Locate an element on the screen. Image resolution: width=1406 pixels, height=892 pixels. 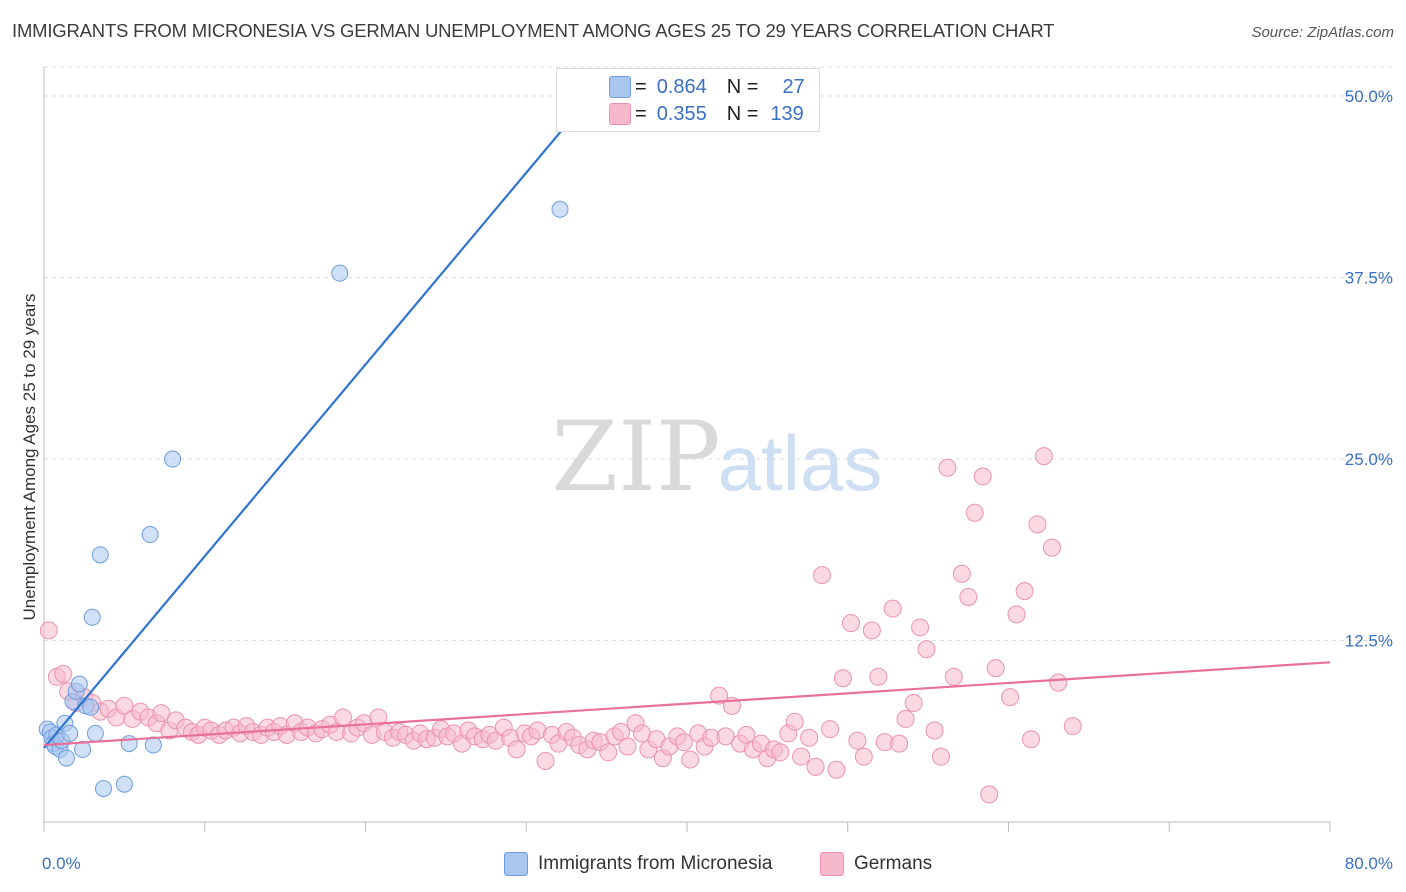
legend-swatch-blue is located at coordinates (620, 87).